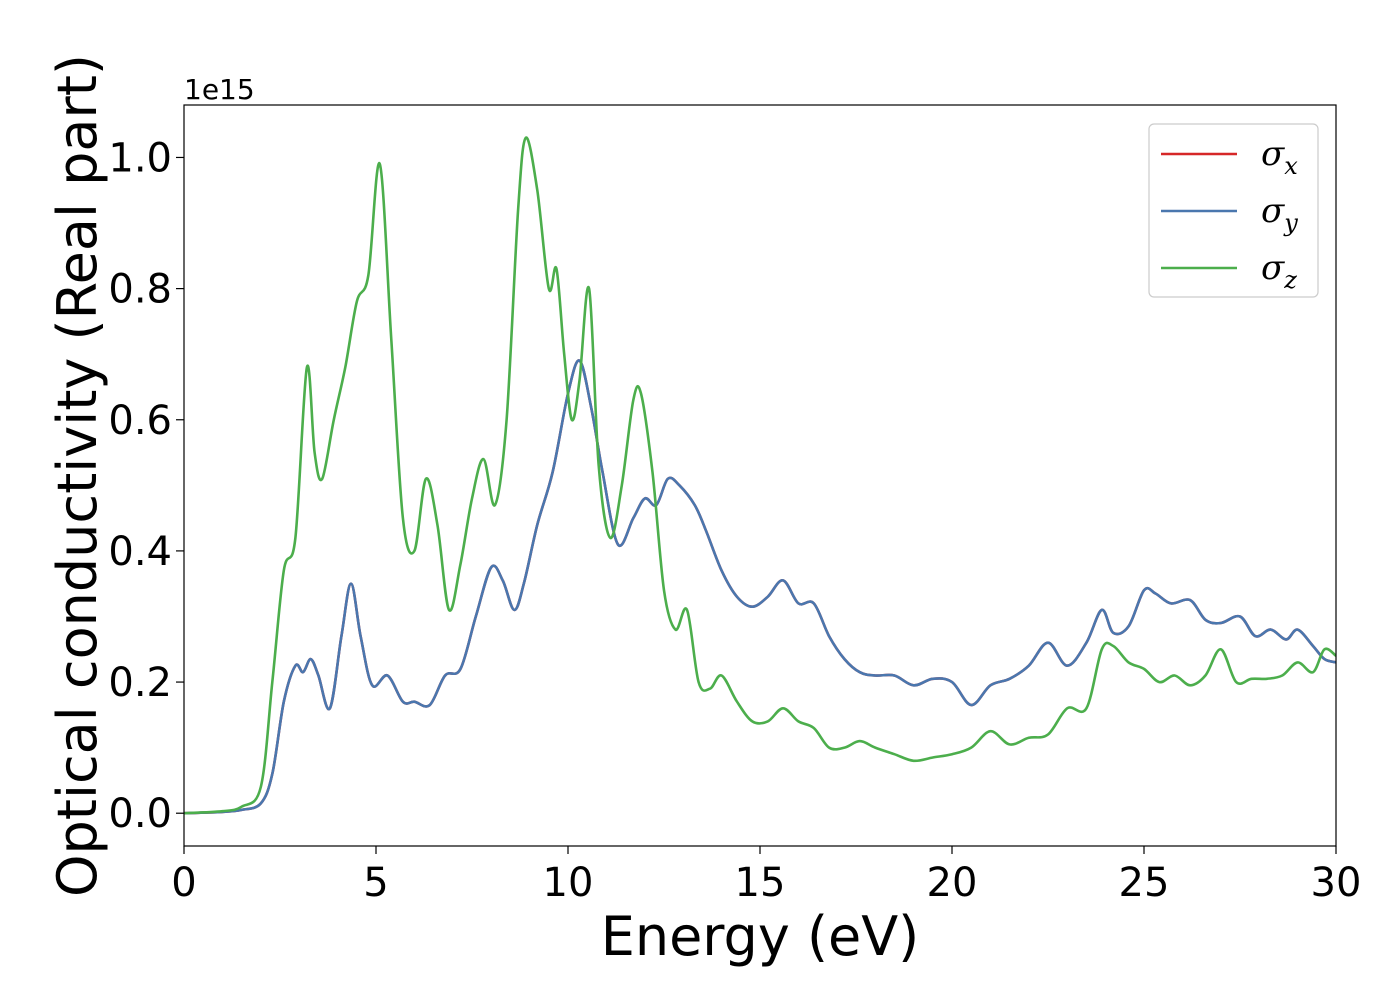  Describe the element at coordinates (140, 552) in the screenshot. I see `y-tick-label: 0.4` at that location.